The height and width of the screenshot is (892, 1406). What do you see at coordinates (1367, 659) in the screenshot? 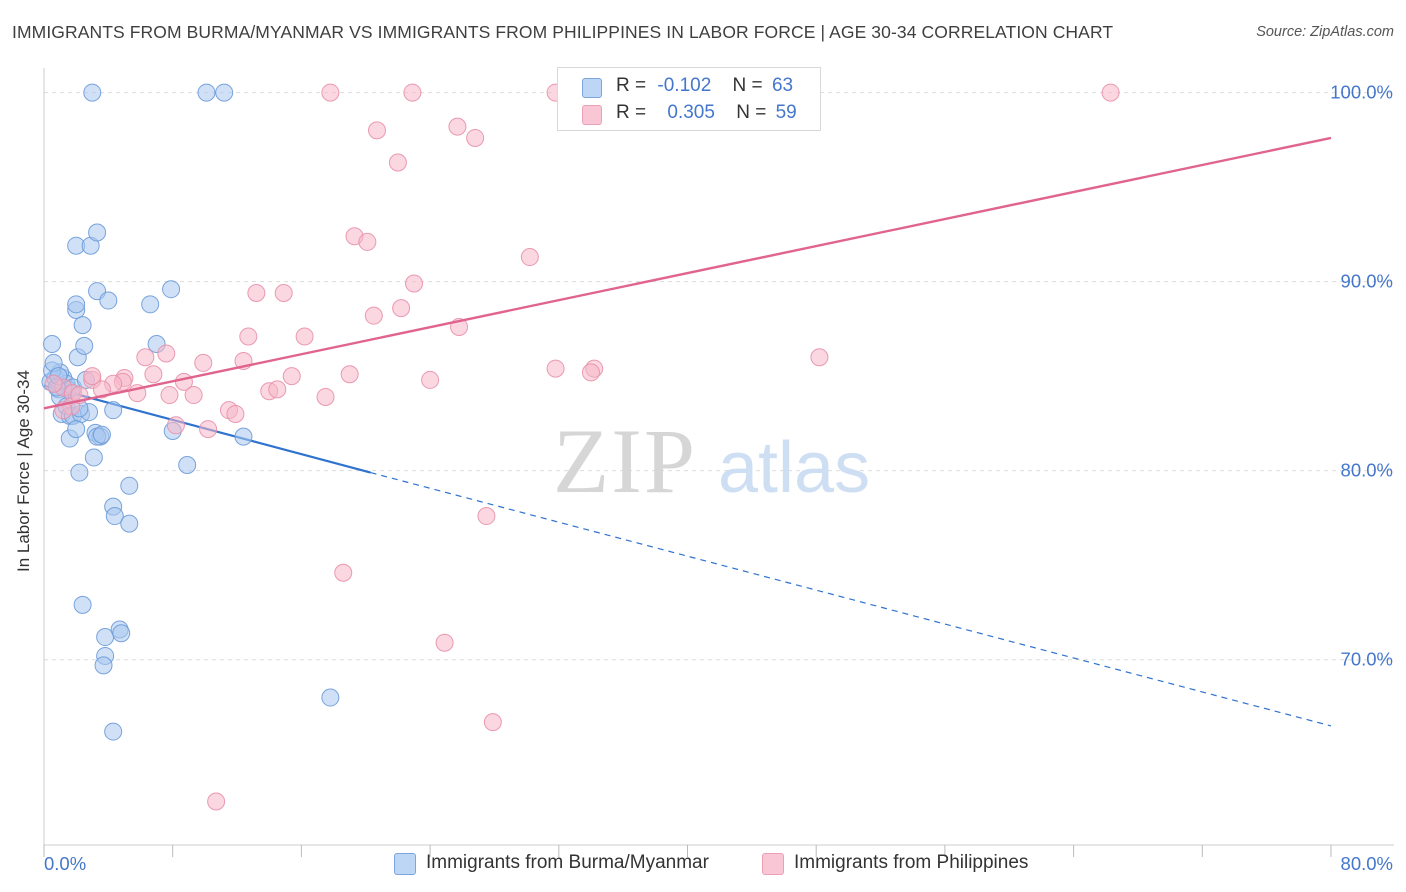
I see `y-tick-label: 70.0%` at bounding box center [1367, 659].